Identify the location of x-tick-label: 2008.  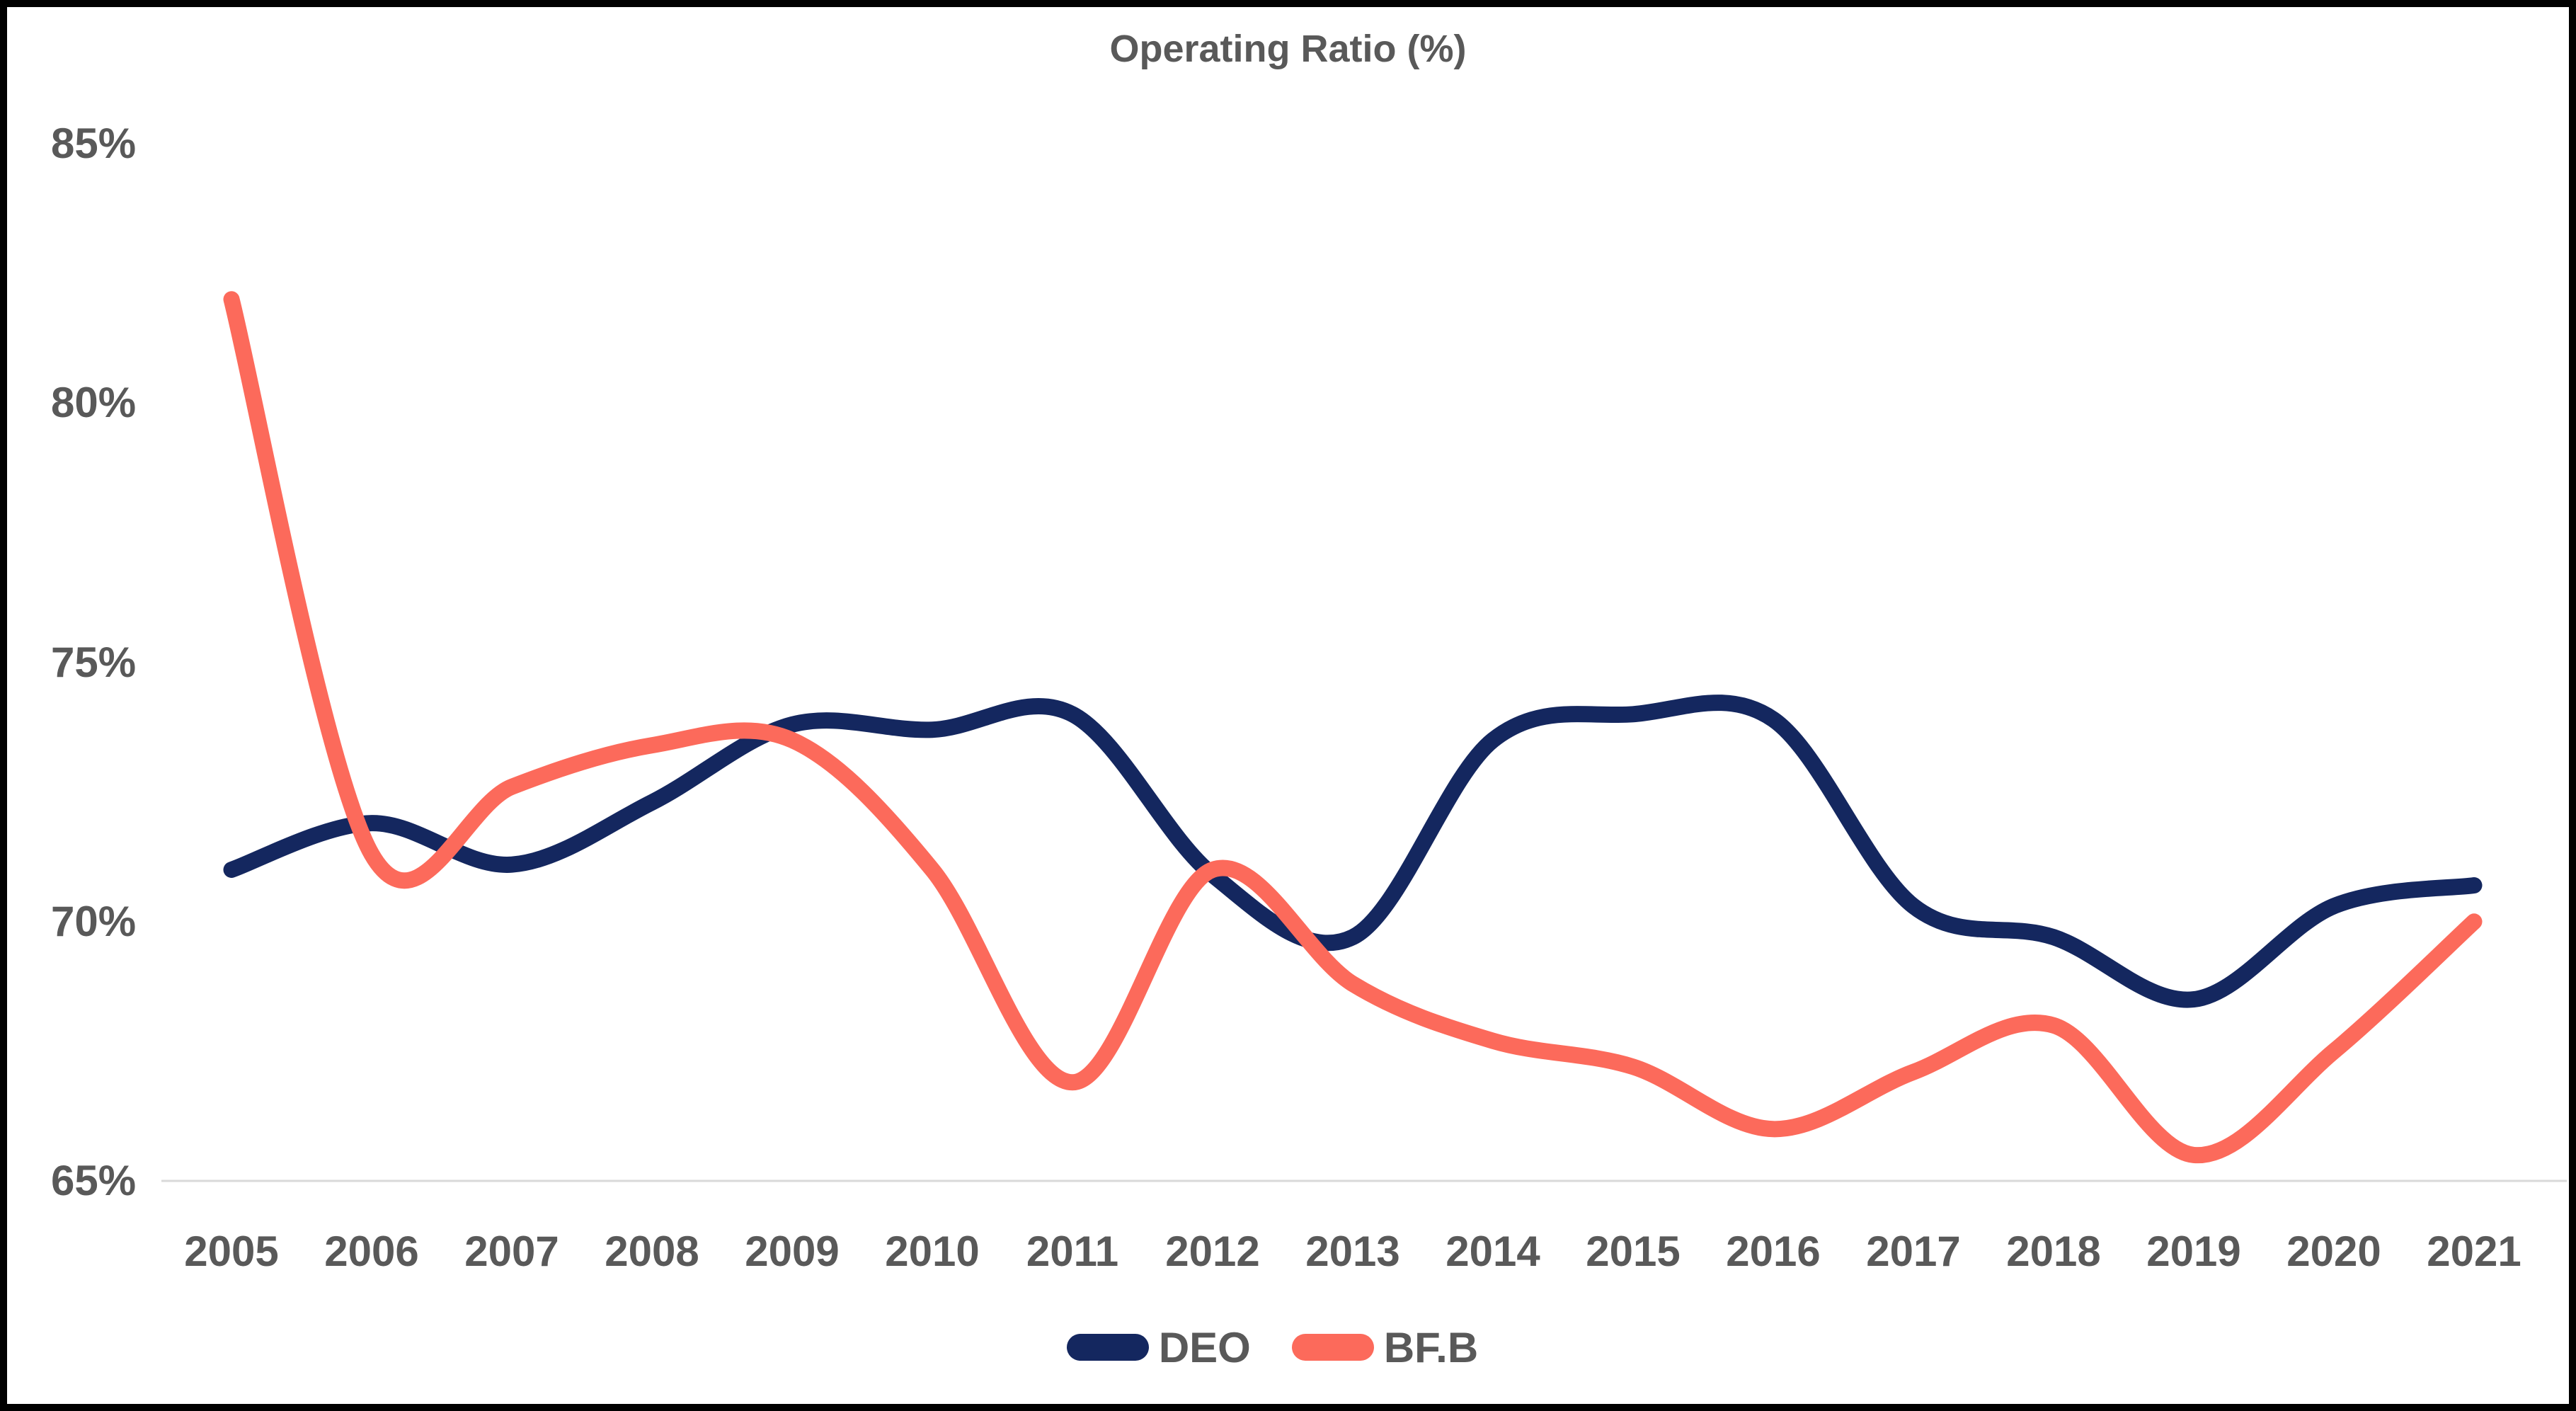
(652, 1251).